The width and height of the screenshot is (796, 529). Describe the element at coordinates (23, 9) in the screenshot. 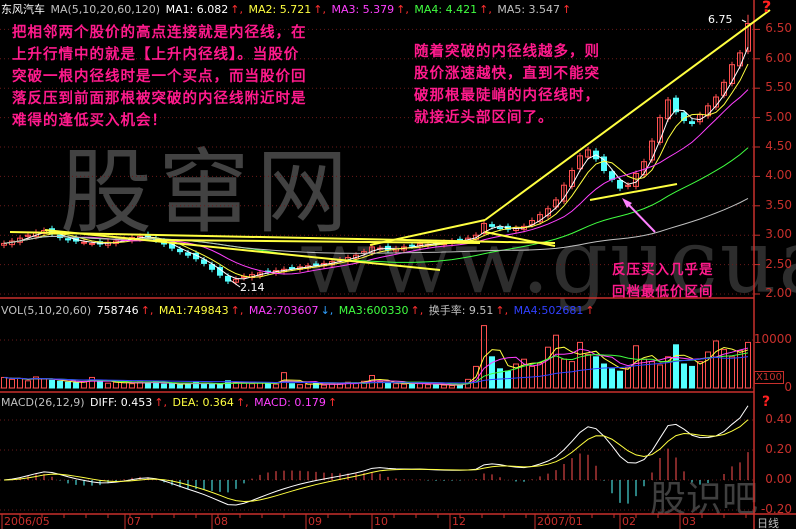

I see `stock-name: 东风汽车` at that location.